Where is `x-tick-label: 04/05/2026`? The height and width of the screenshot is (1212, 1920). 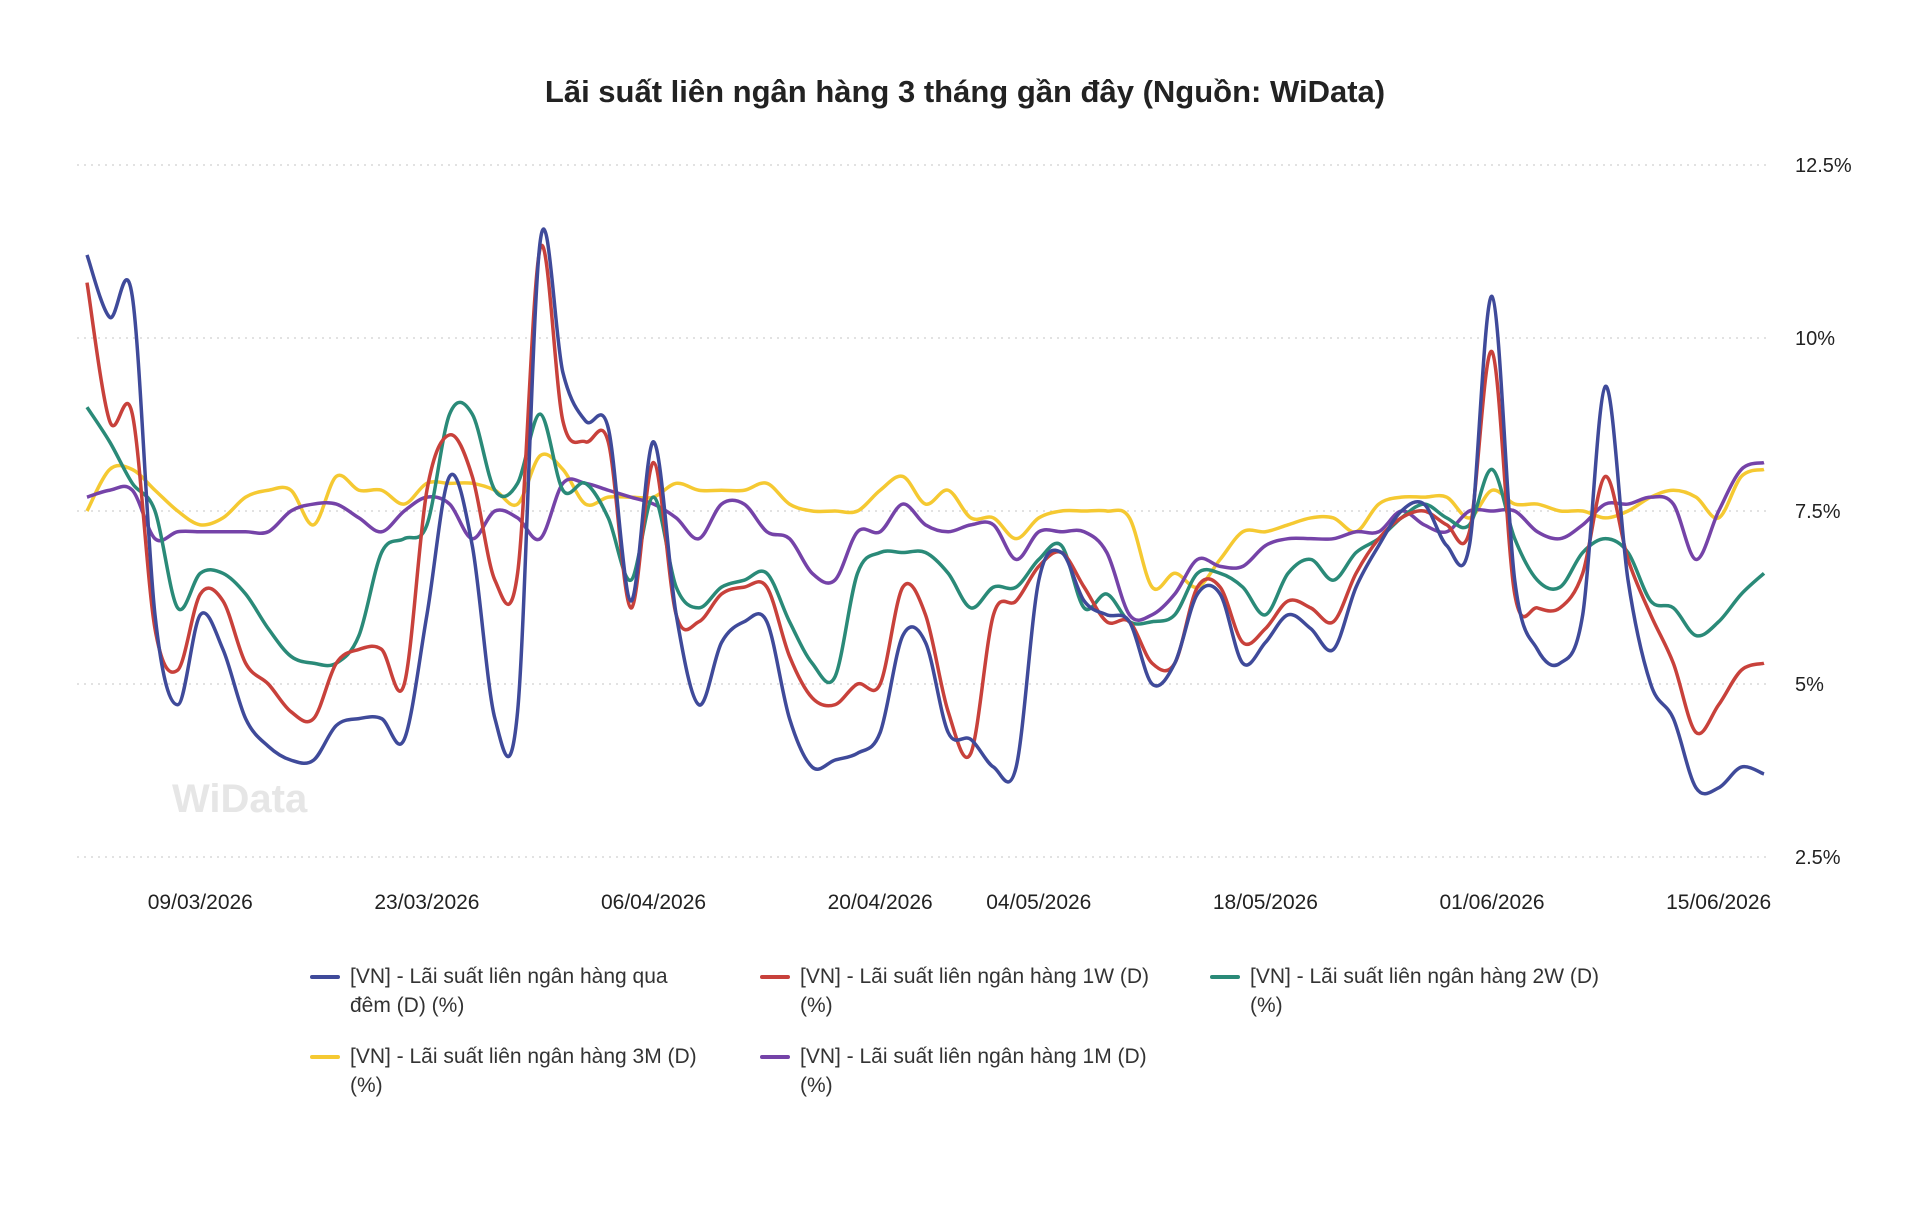 x-tick-label: 04/05/2026 is located at coordinates (1038, 902).